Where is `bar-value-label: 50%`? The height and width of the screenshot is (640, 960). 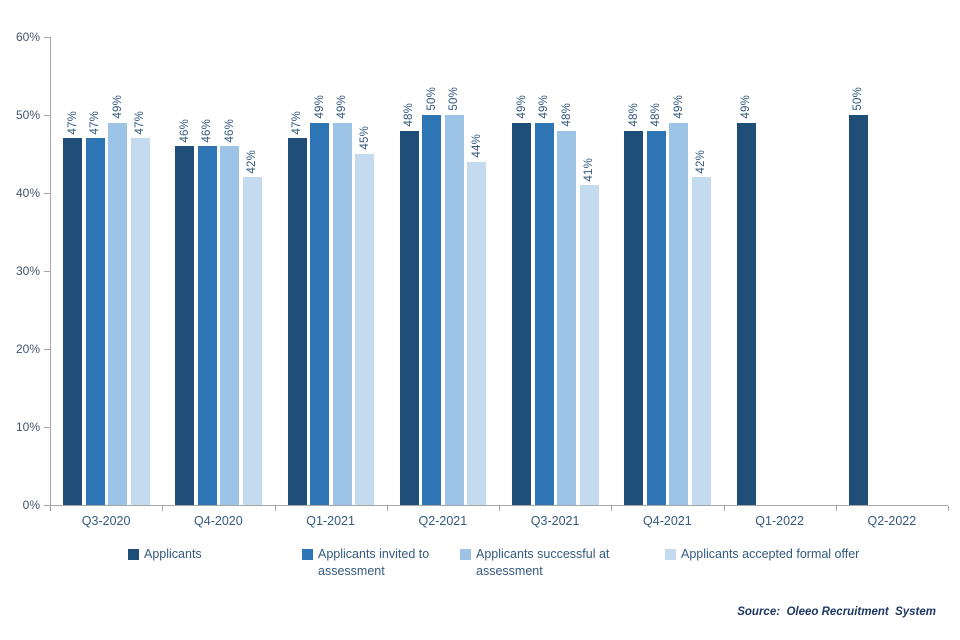 bar-value-label: 50% is located at coordinates (454, 97).